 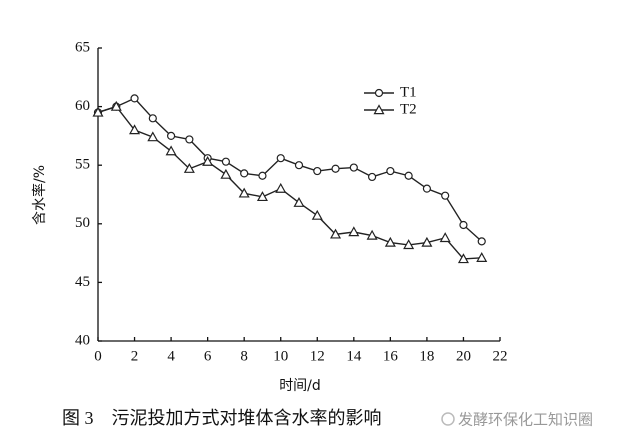 What do you see at coordinates (82, 340) in the screenshot?
I see `y-tick-label: 40` at bounding box center [82, 340].